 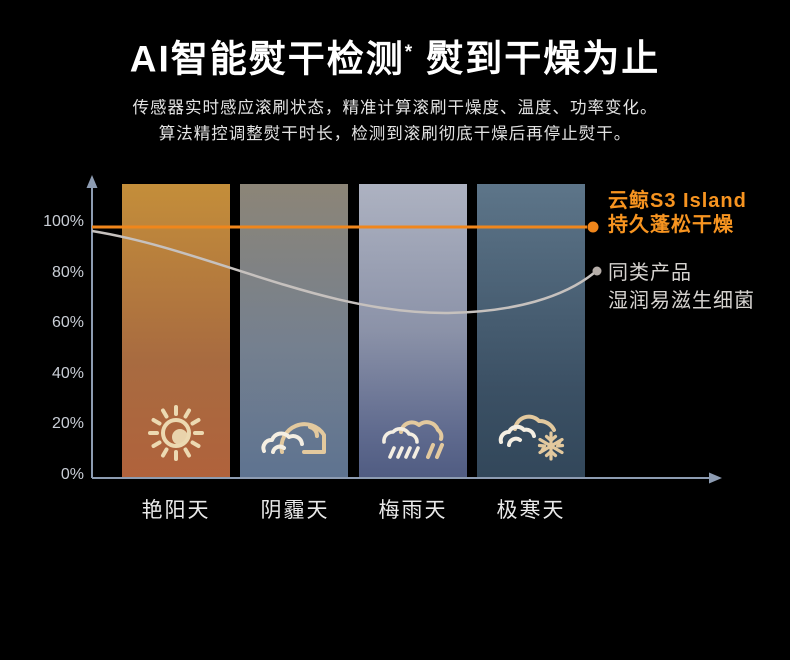 I want to click on bar-sunny, so click(x=176, y=331).